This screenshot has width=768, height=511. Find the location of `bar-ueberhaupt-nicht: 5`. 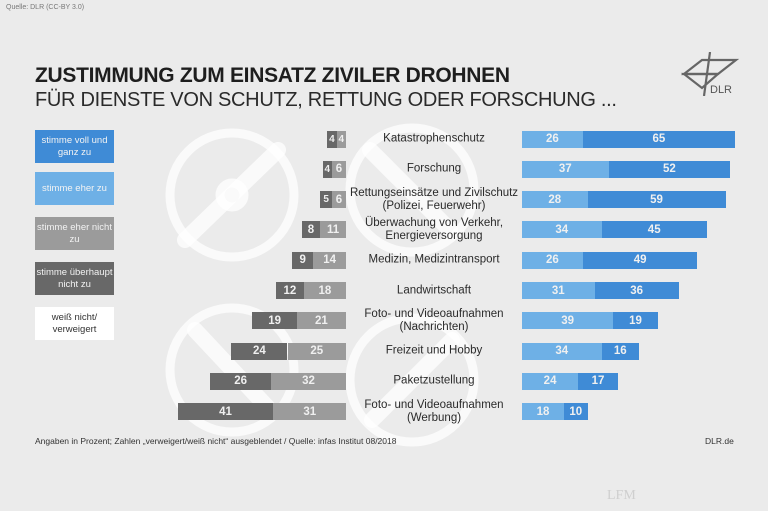

bar-ueberhaupt-nicht: 5 is located at coordinates (326, 200).